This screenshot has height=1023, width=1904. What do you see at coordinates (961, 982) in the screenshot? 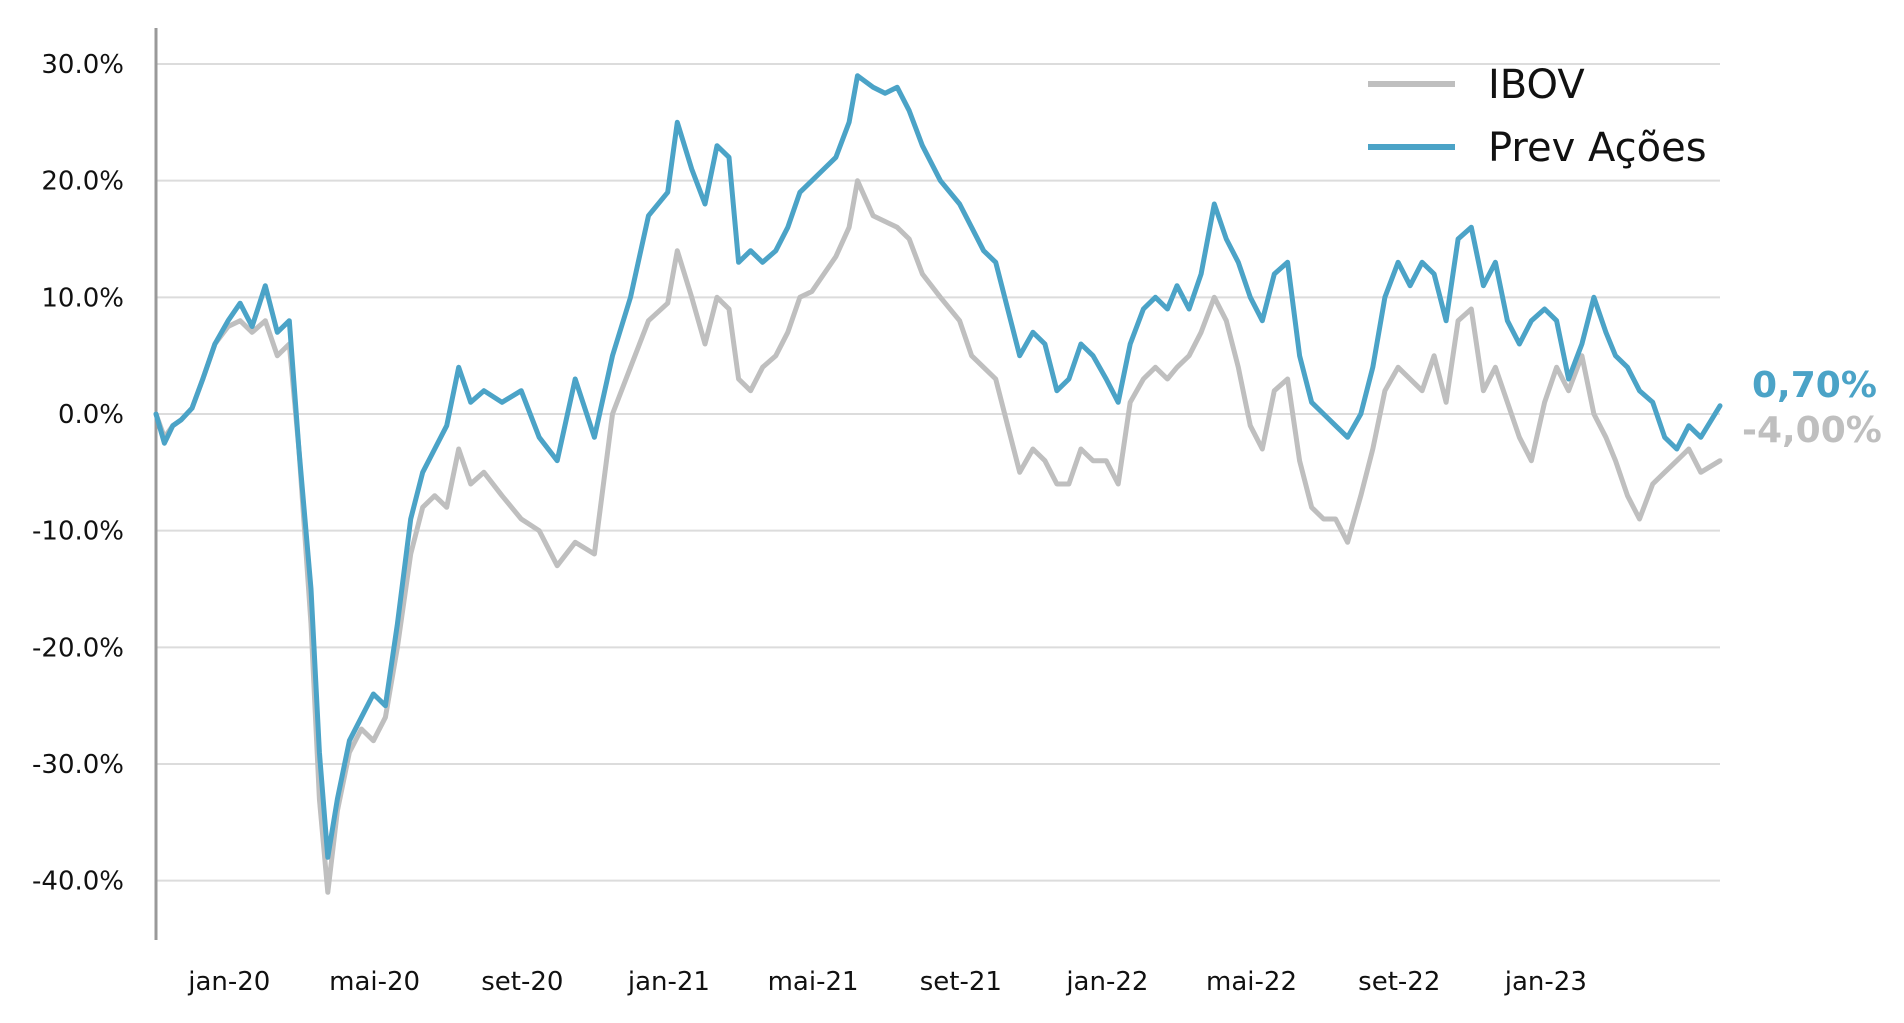
I see `x-tick-label: set-21` at bounding box center [961, 982].